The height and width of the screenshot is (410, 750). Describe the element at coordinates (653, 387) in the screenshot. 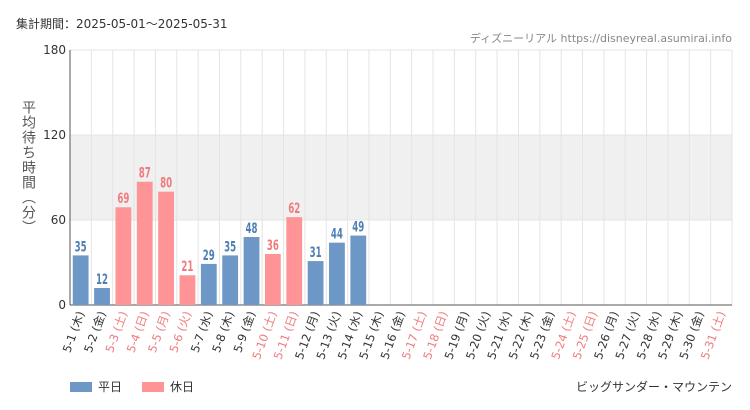

I see `attraction-name: ビッグサンダー・マウンテン` at that location.